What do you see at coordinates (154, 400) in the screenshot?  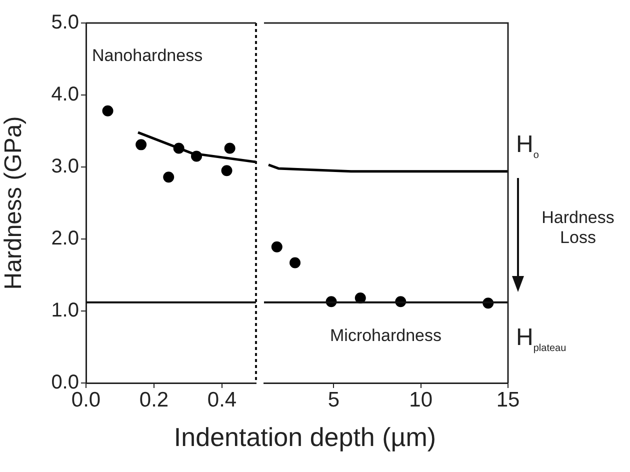 I see `x-tick-label: 0.2` at bounding box center [154, 400].